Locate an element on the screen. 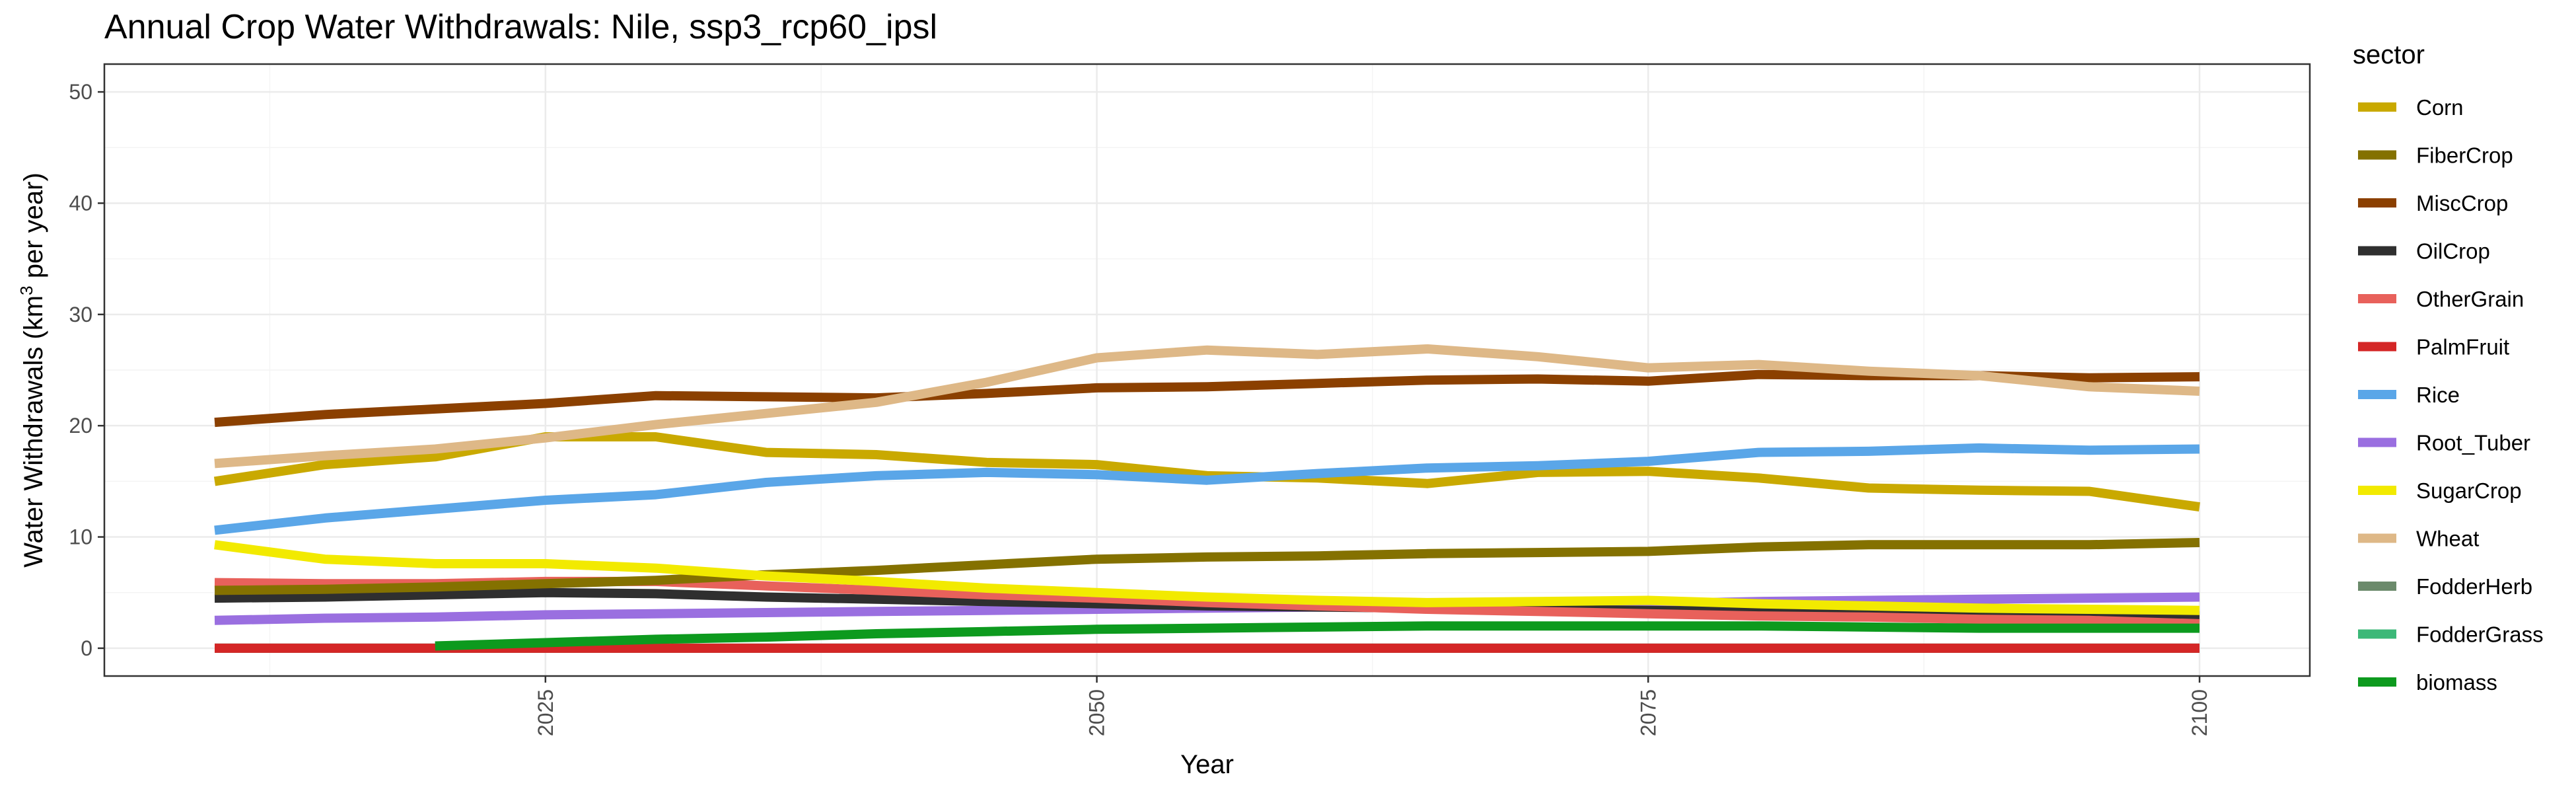 This screenshot has height=793, width=2576. legend-item-othergrain: OtherGrain is located at coordinates (2441, 299).